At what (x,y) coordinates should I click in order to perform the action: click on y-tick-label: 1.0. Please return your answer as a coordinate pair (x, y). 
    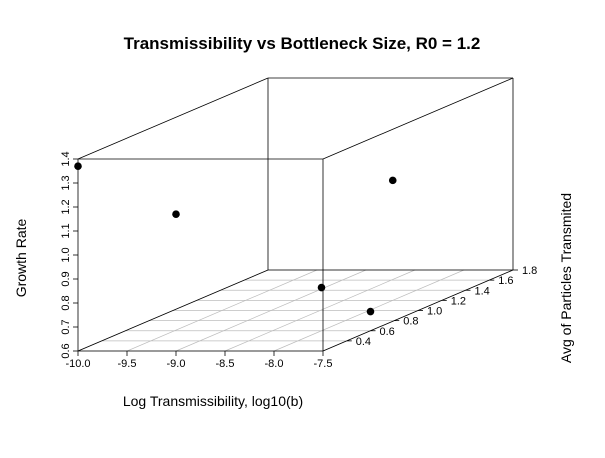
    Looking at the image, I should click on (434, 312).